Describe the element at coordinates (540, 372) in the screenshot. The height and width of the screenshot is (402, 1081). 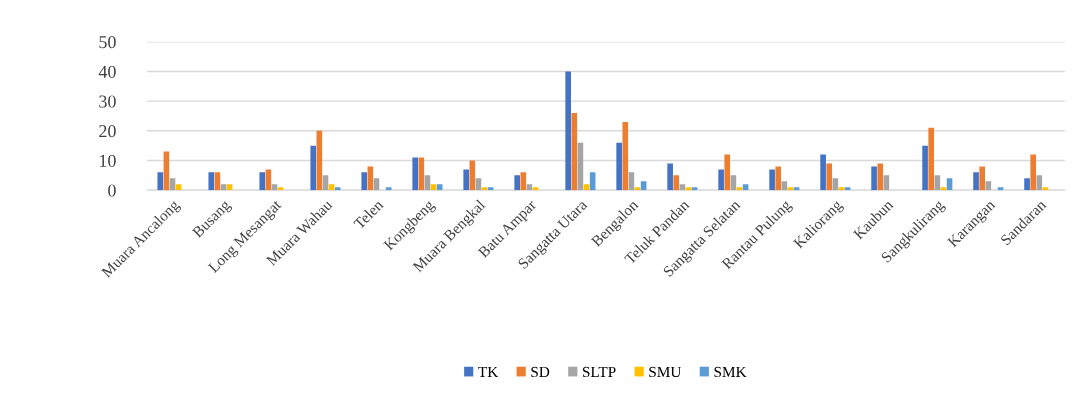
I see `legend-label: SD` at that location.